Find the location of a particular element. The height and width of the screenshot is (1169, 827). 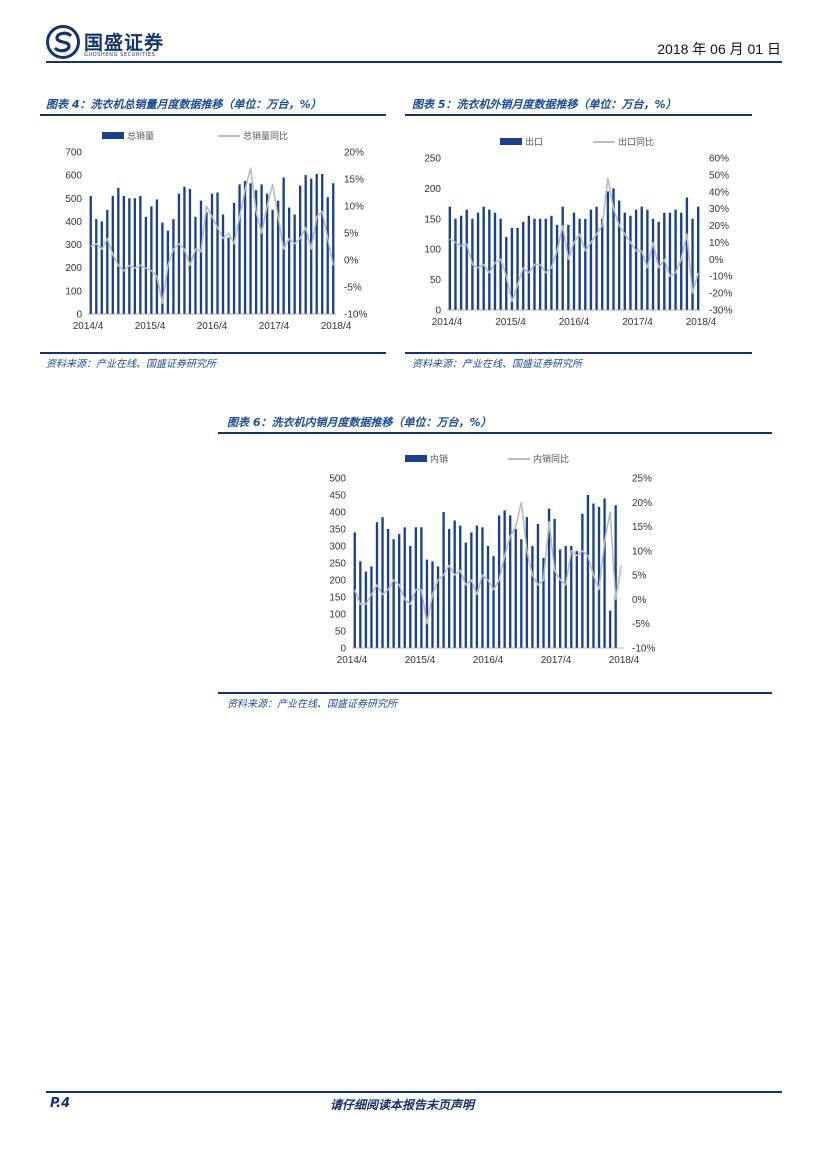

y-right-tick-0-0: -10% is located at coordinates (355, 315).